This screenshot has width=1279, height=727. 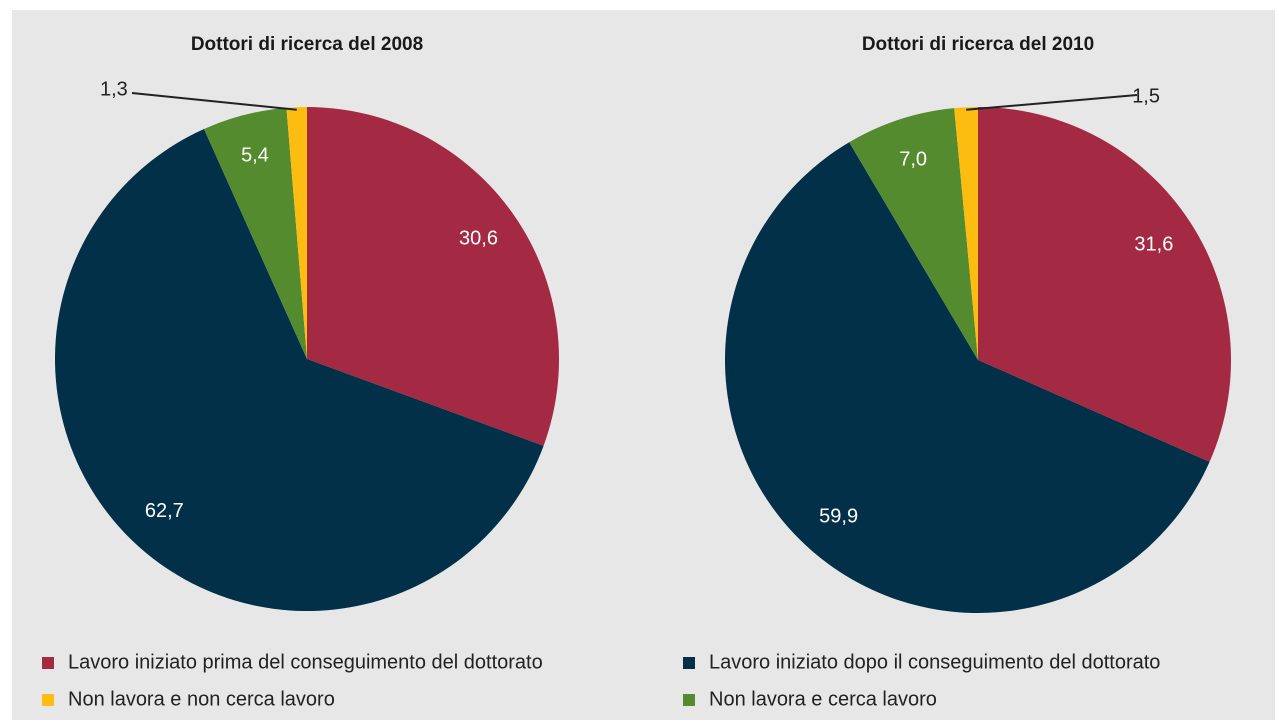 I want to click on data-label: 31,6, so click(x=1153, y=245).